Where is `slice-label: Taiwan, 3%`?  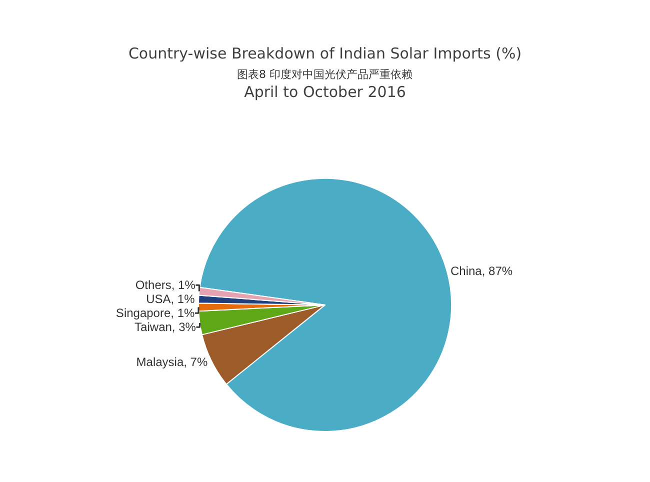 slice-label: Taiwan, 3% is located at coordinates (165, 327).